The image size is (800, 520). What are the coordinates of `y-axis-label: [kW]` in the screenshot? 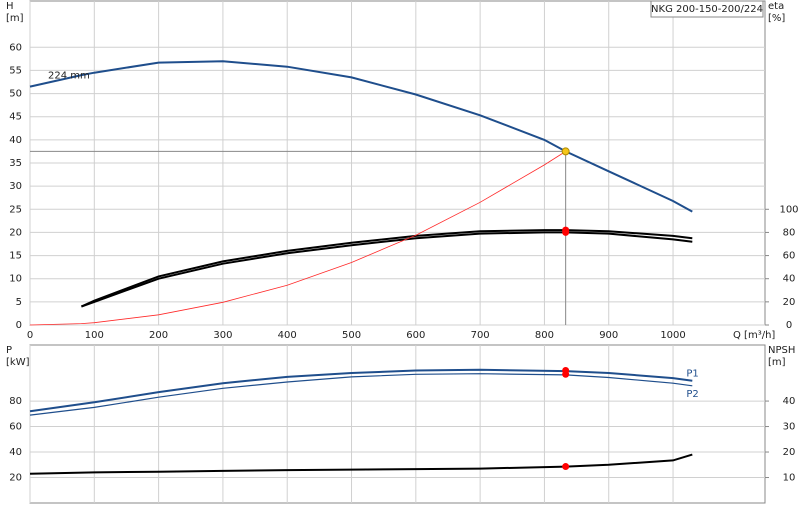 It's located at (18, 362).